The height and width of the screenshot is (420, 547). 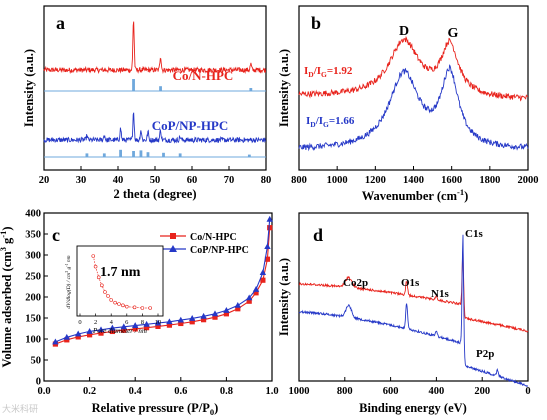 I want to click on watermark: 大米科研, so click(x=20, y=409).